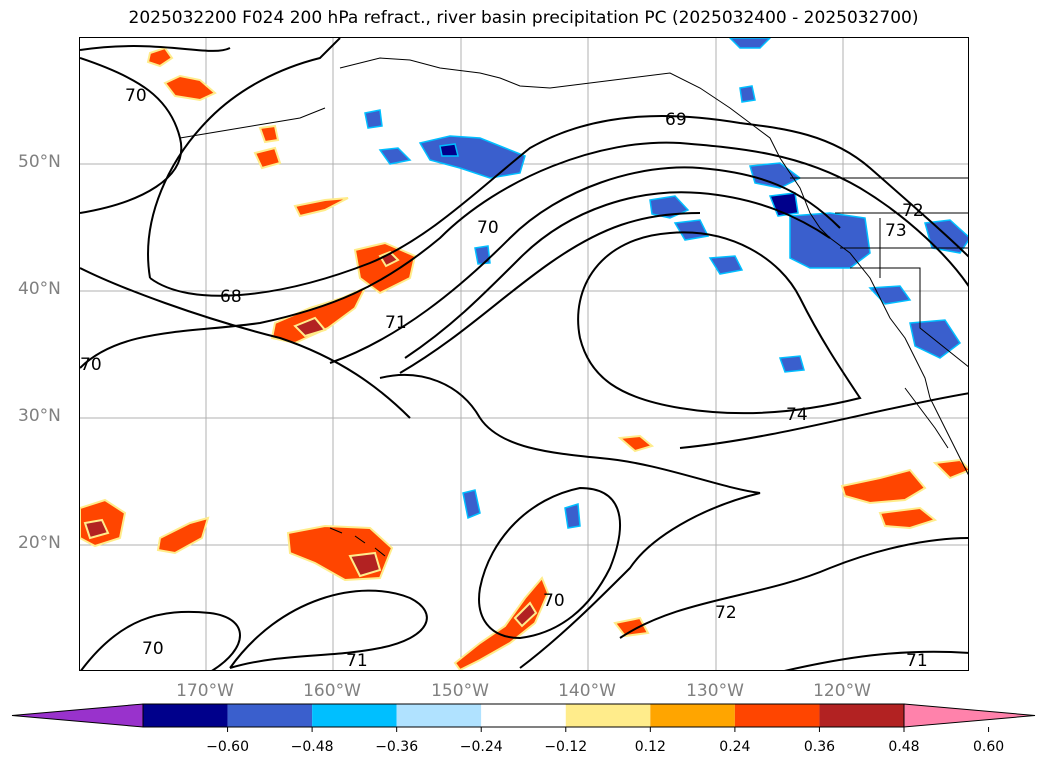 This screenshot has height=765, width=1047. I want to click on lat-label-30n: 30°N, so click(39, 416).